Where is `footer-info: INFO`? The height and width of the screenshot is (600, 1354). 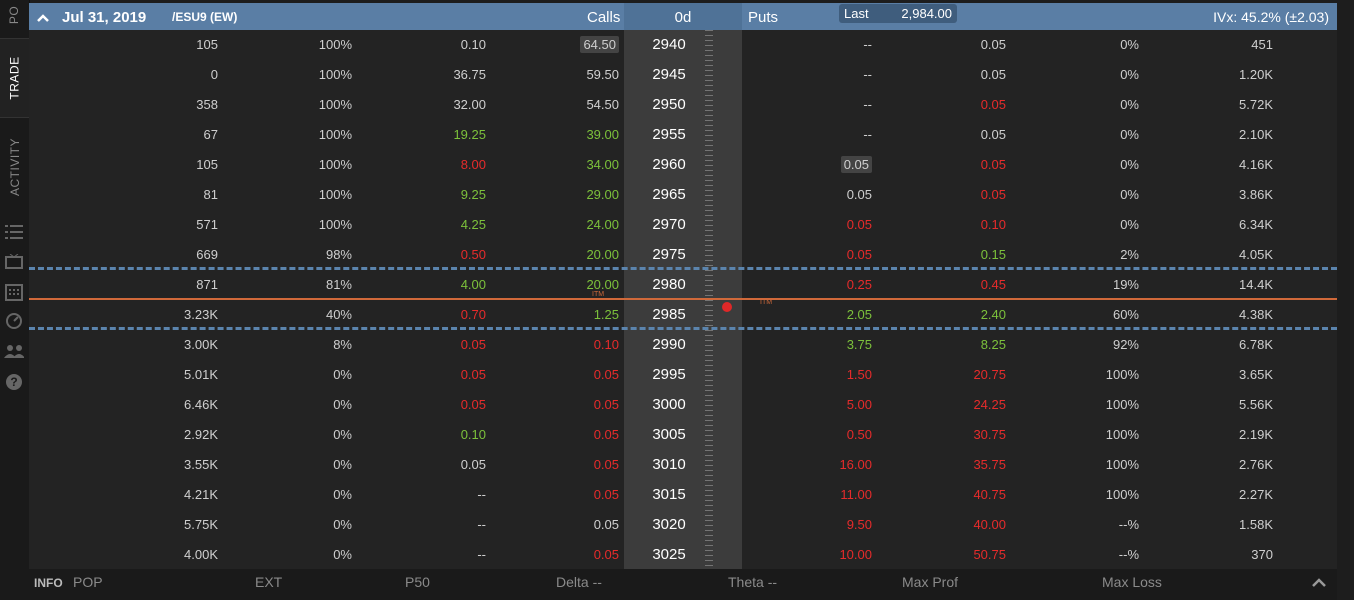
footer-info: INFO is located at coordinates (48, 583).